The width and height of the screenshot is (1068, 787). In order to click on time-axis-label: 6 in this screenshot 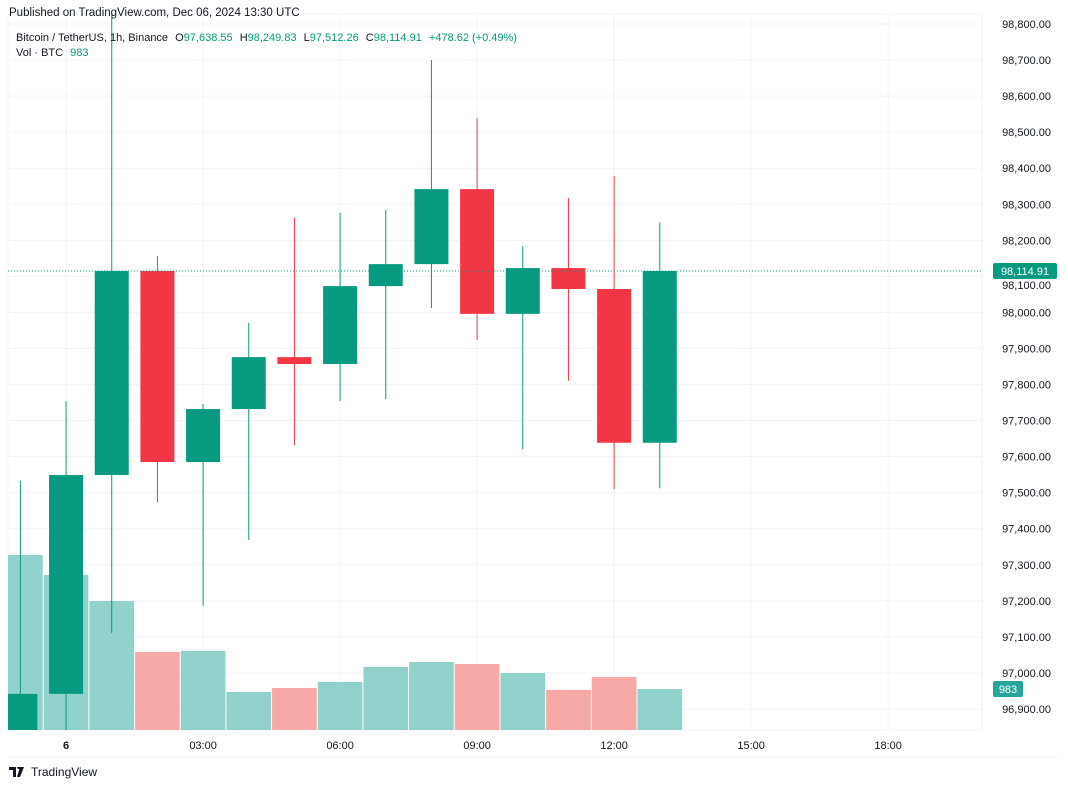, I will do `click(66, 746)`.